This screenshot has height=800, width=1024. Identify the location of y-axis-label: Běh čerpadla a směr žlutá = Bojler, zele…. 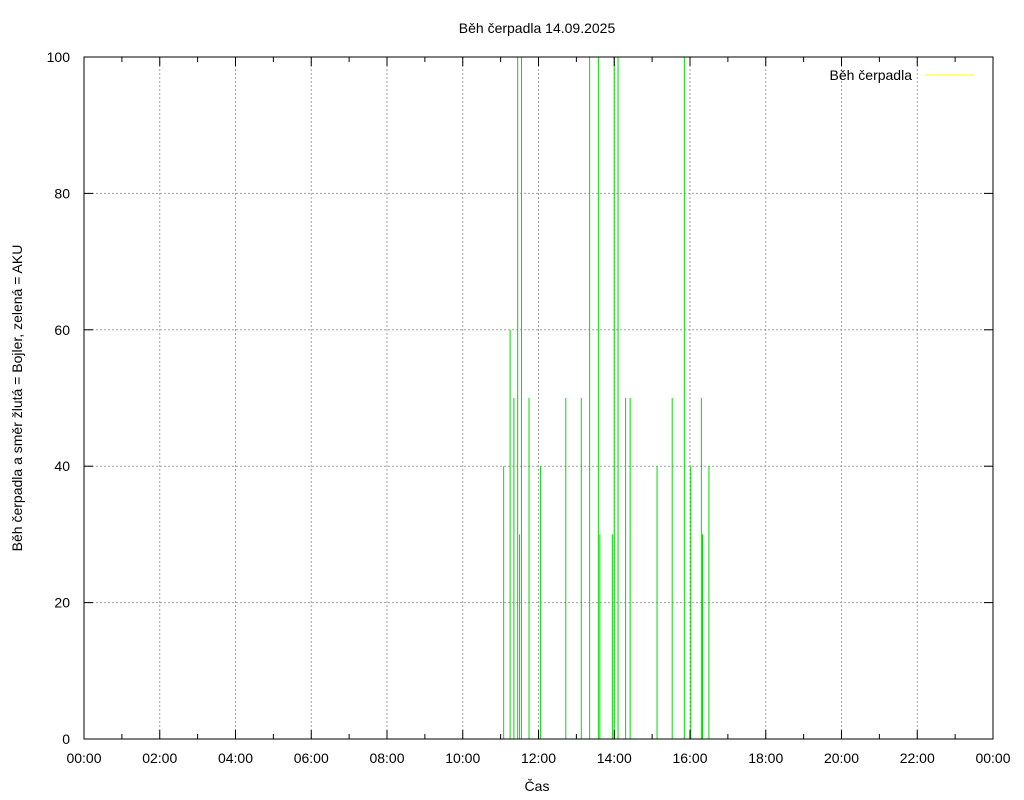
(17, 398).